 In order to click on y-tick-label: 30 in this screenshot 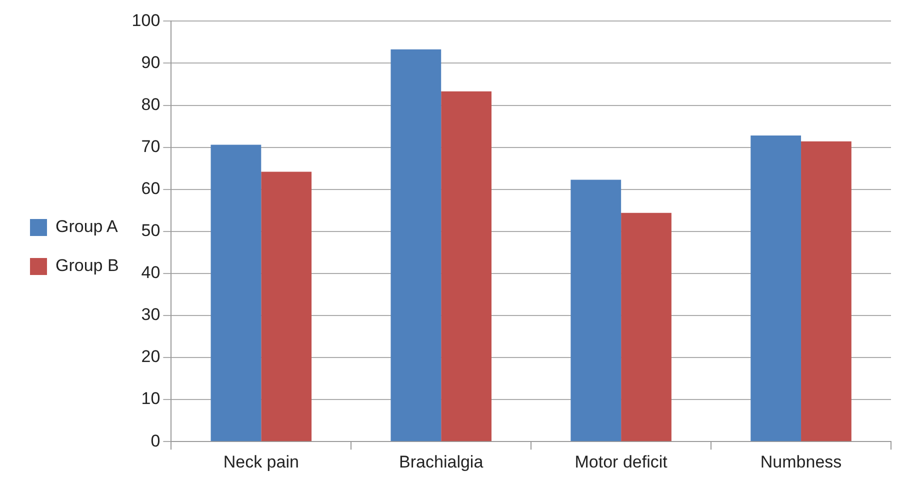, I will do `click(150, 314)`.